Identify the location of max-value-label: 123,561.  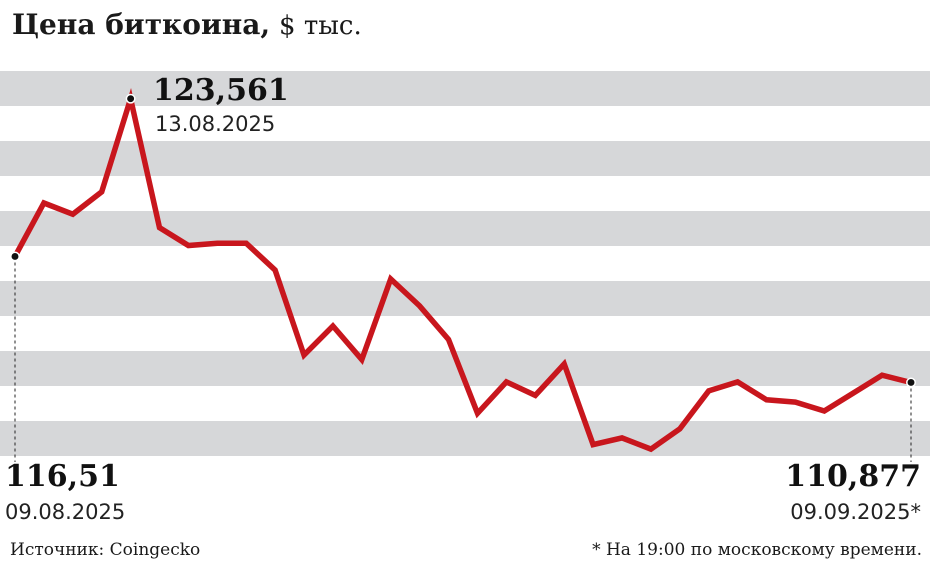
(221, 90).